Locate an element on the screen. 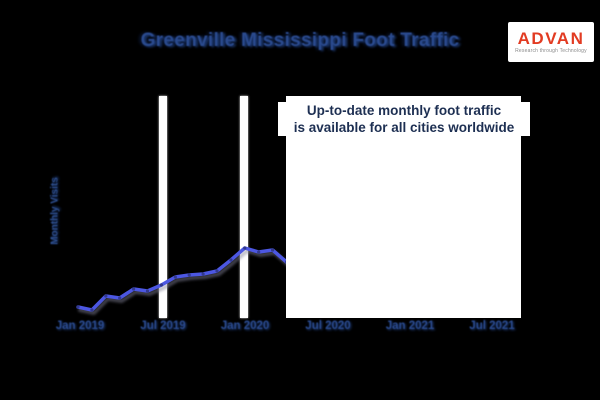  x-tick-jul-2020: Jul 2020 is located at coordinates (328, 326).